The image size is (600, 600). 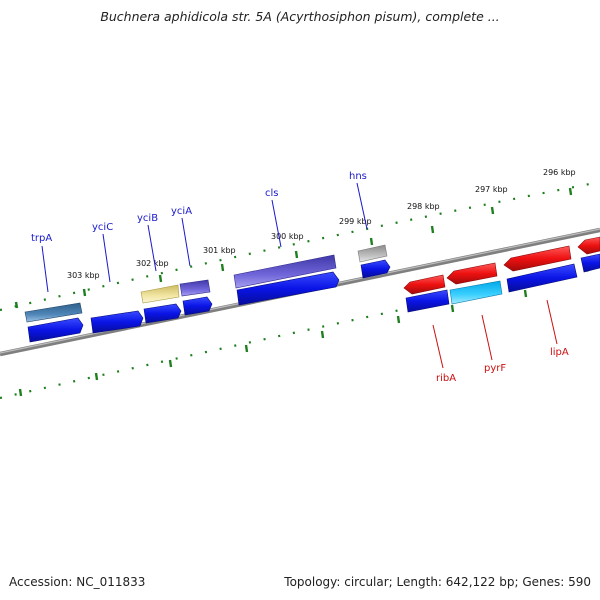 I want to click on ruler-label-300: 300 kbp, so click(x=287, y=236).